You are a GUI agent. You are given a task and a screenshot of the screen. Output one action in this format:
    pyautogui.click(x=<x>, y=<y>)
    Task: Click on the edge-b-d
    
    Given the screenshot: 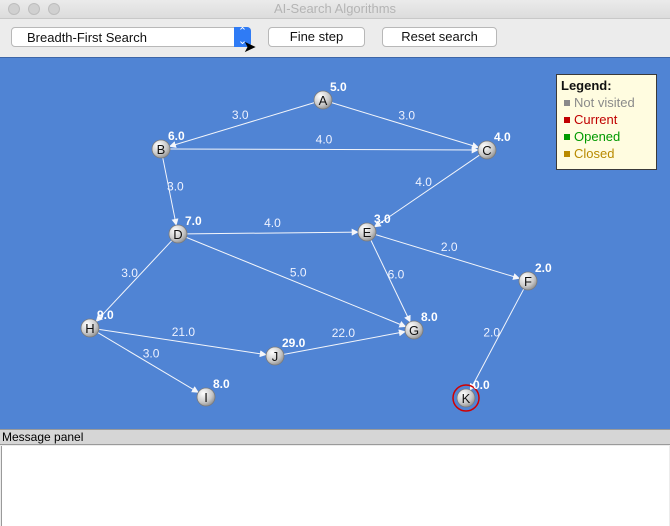 What is the action you would take?
    pyautogui.click(x=170, y=191)
    